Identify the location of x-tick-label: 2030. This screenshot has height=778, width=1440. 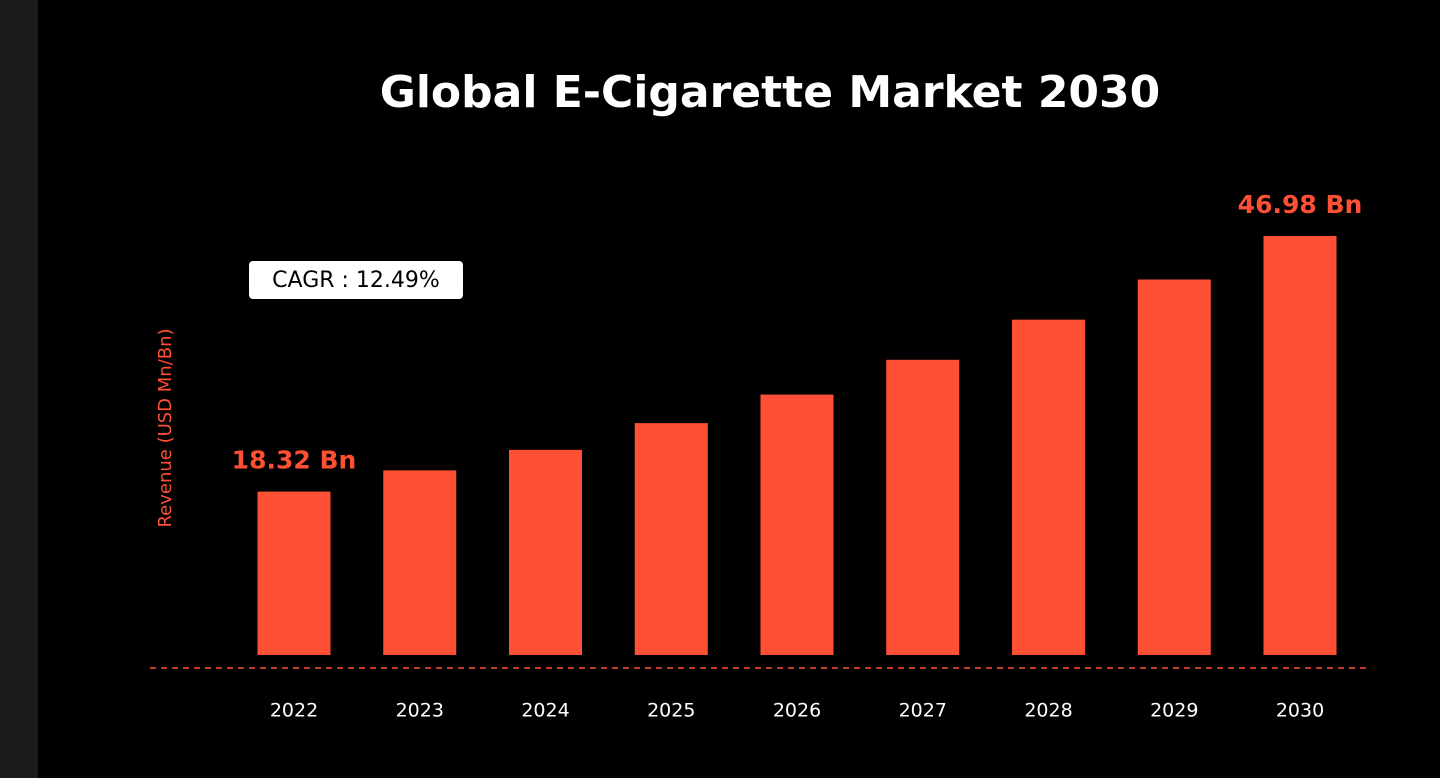
(1300, 711).